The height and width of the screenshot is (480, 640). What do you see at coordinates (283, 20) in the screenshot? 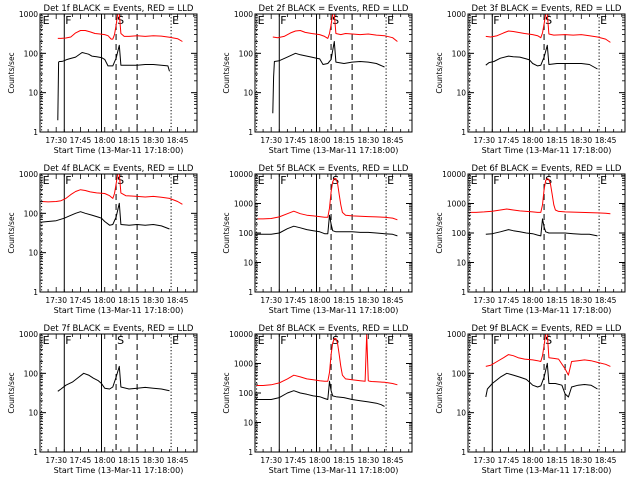
I see `marker-label: F` at bounding box center [283, 20].